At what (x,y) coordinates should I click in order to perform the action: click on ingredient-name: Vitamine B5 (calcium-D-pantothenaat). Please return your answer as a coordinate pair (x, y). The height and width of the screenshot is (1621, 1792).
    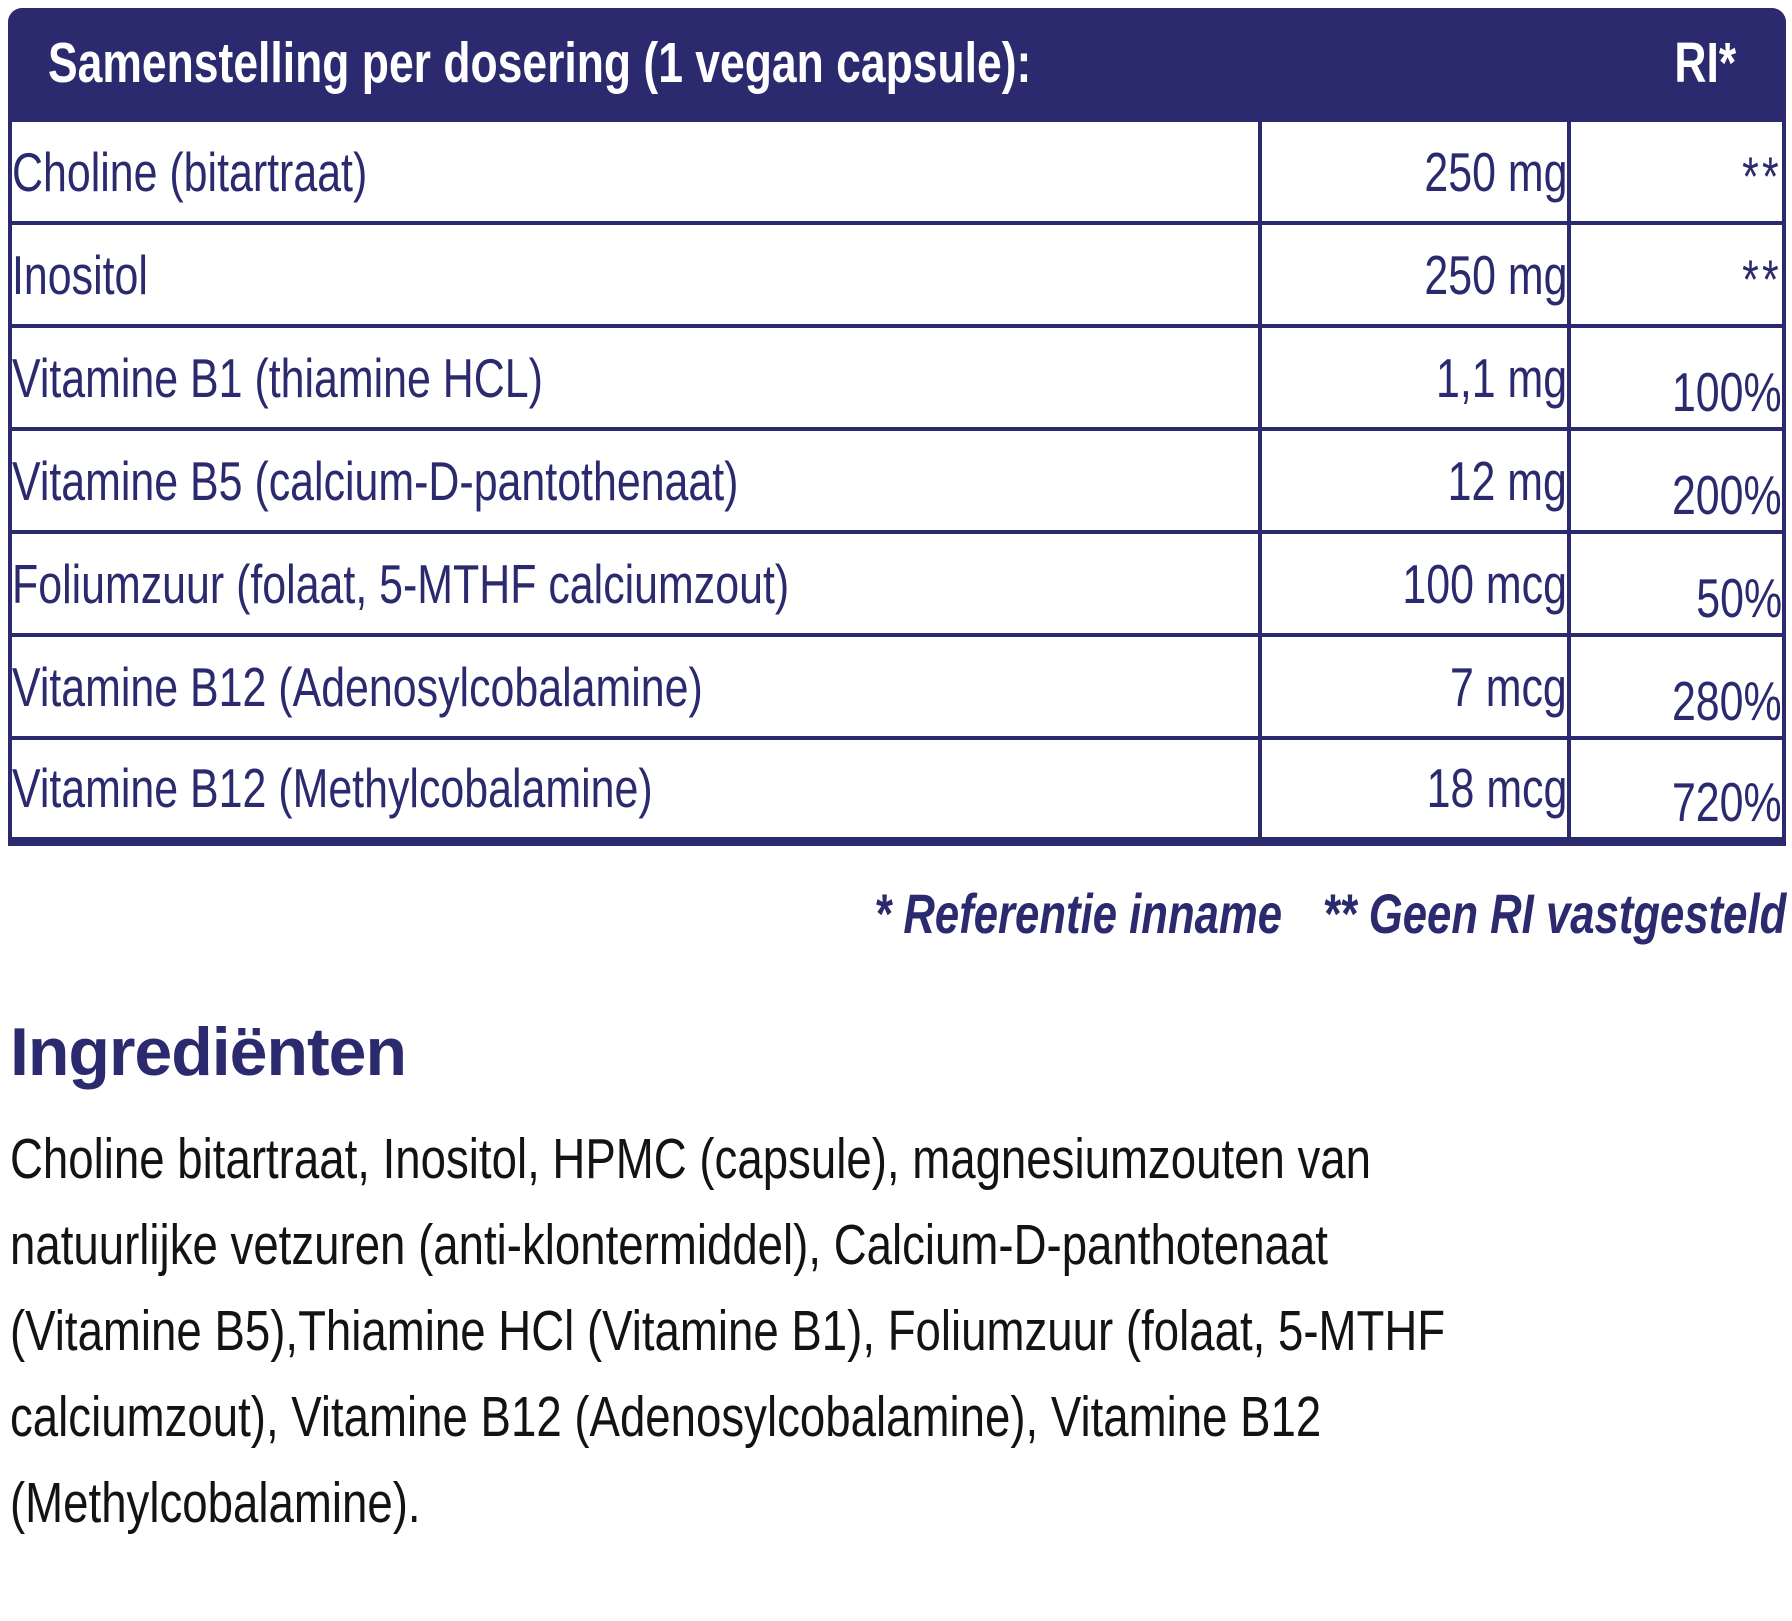
    Looking at the image, I should click on (375, 480).